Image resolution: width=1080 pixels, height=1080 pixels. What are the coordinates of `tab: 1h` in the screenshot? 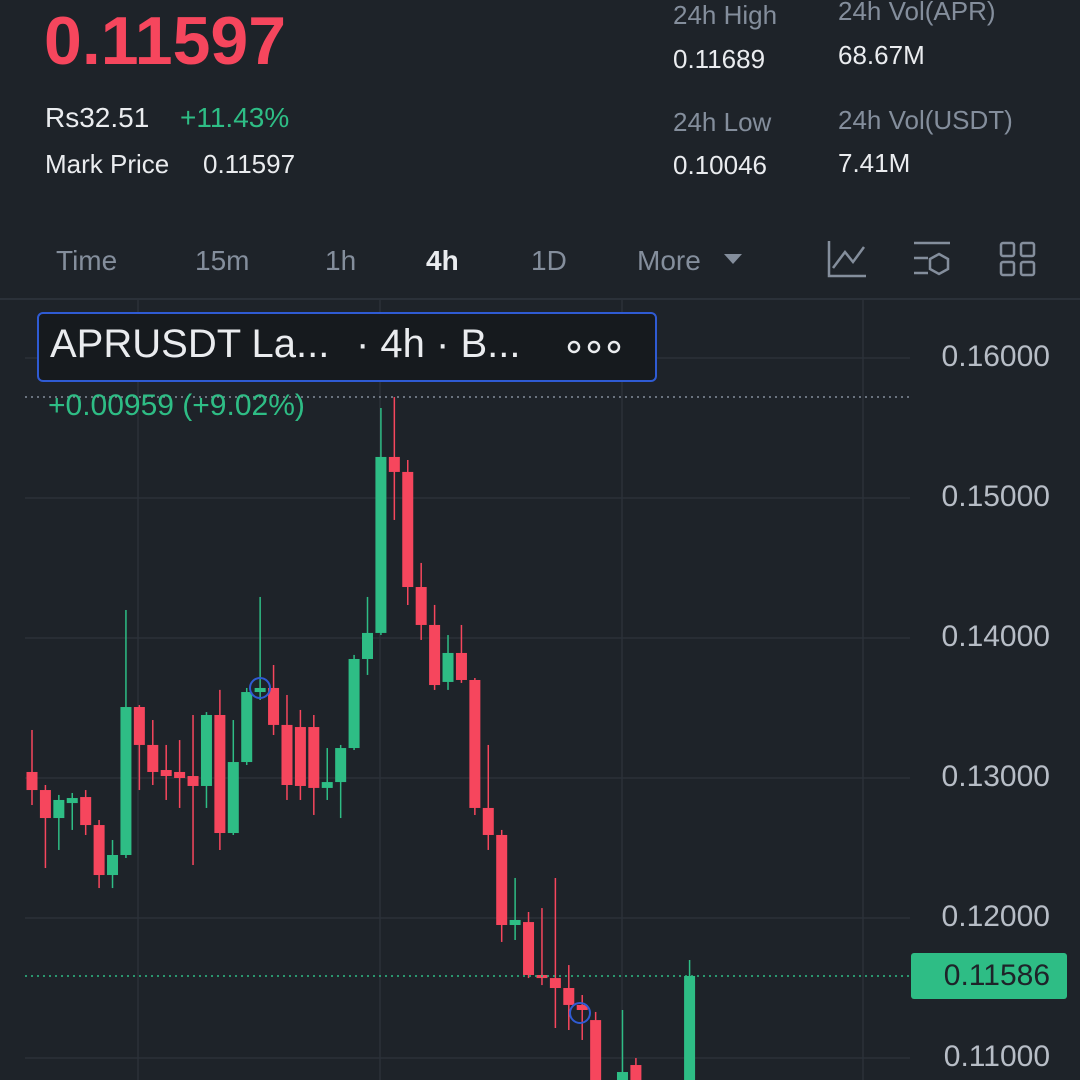 It's located at (341, 260).